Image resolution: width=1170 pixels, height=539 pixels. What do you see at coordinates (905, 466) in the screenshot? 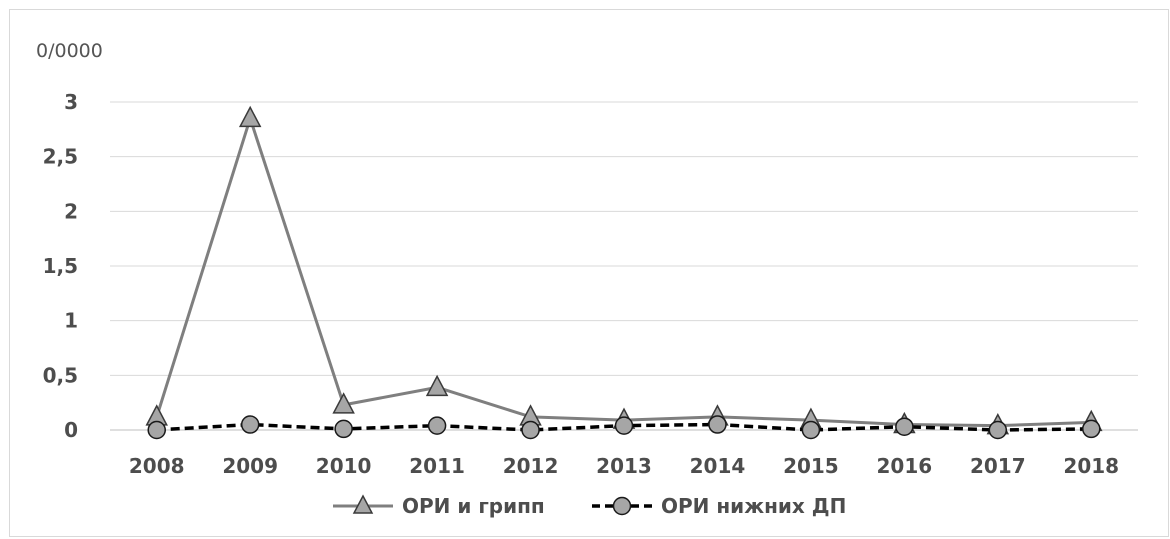
I see `x-tick-label: 2016` at bounding box center [905, 466].